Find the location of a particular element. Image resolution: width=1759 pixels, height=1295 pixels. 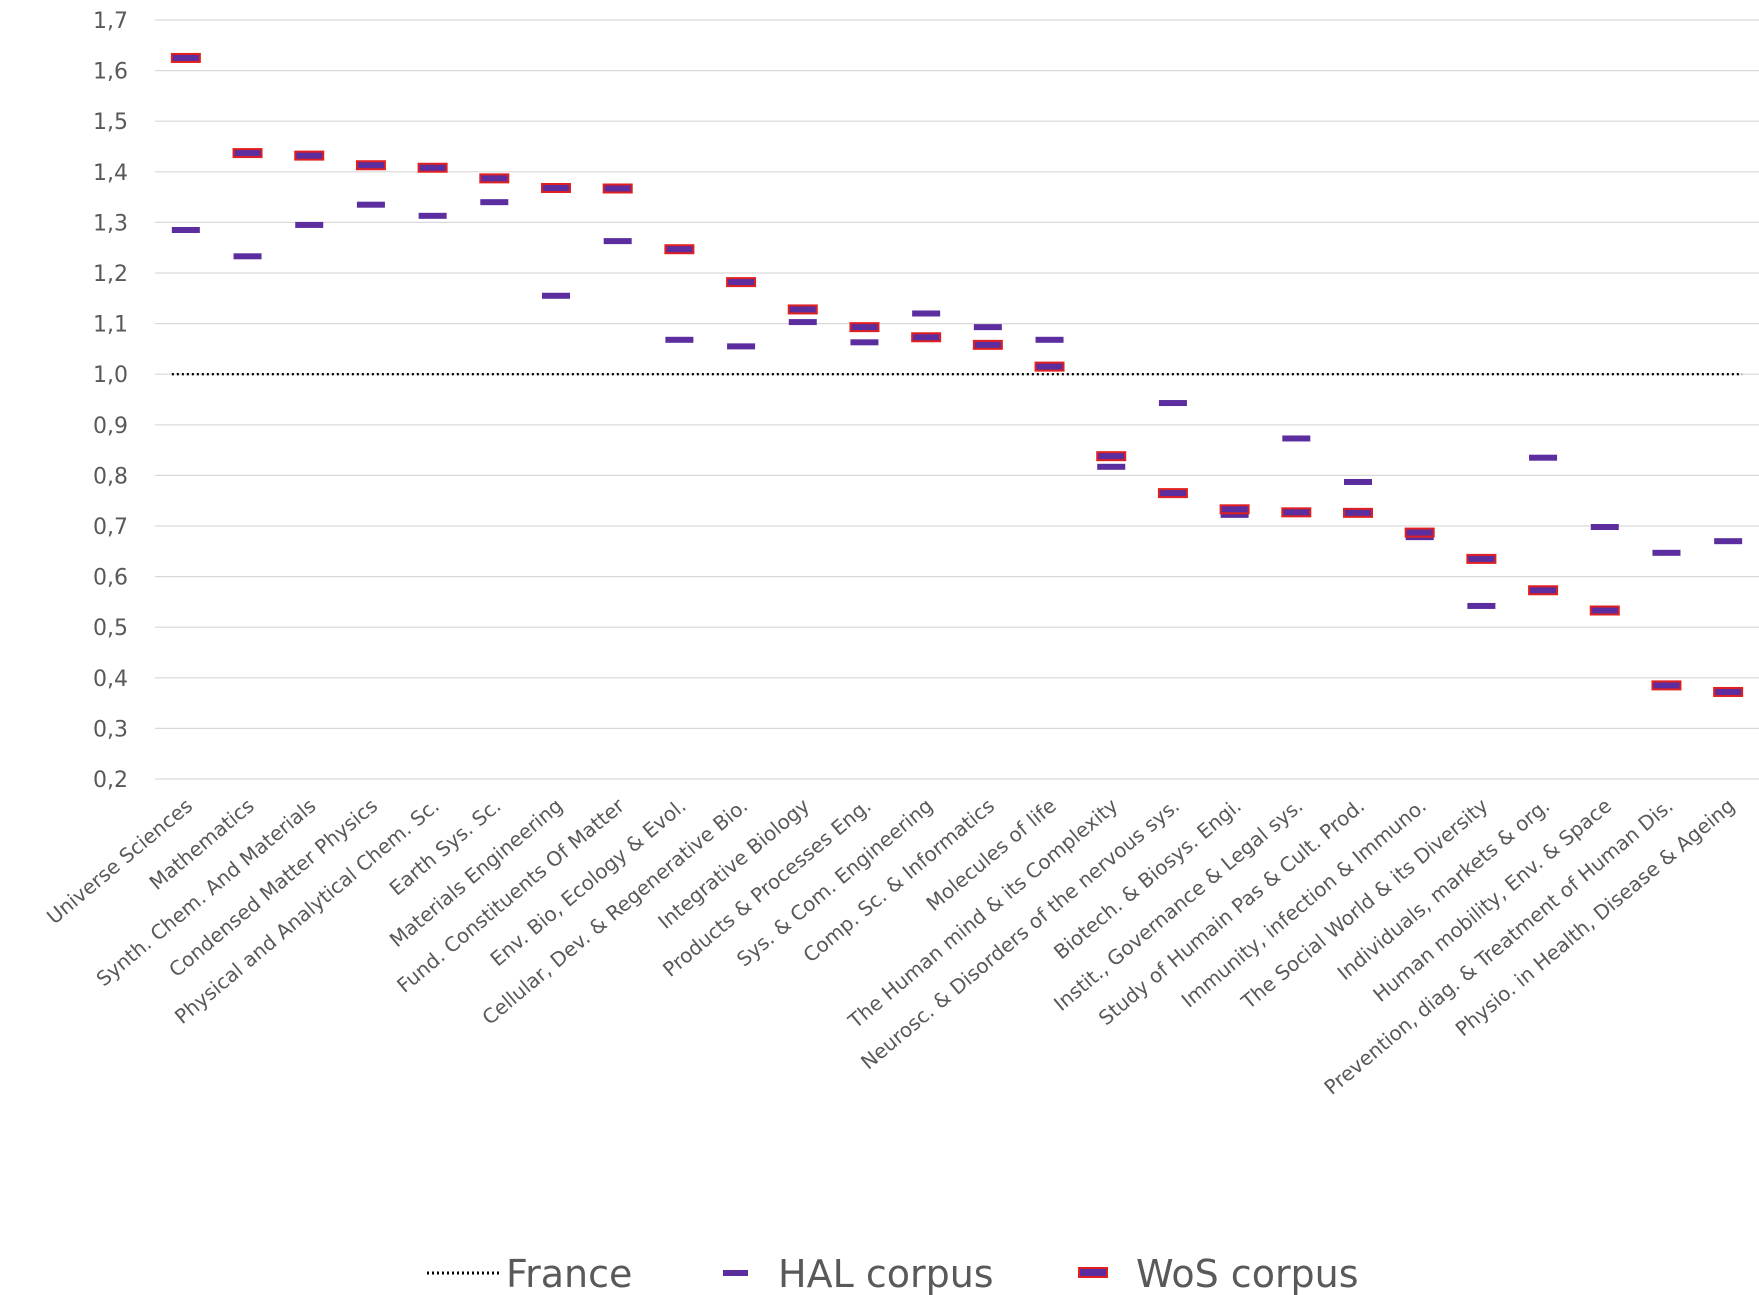

y-tick-label: 0,7 is located at coordinates (110, 527).